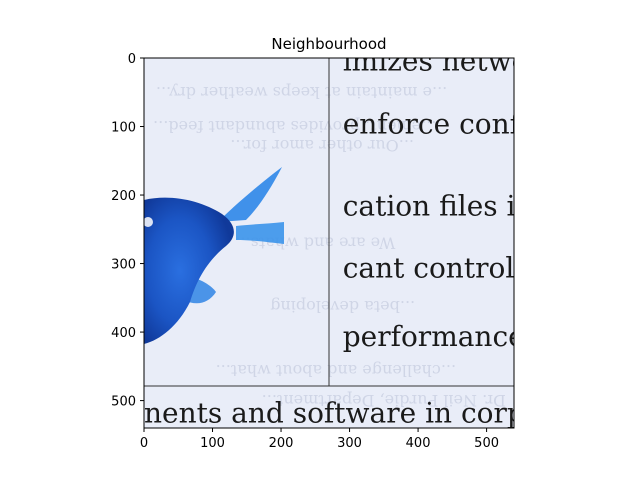  I want to click on image-text-line: imizes netwo, so click(436, 60).